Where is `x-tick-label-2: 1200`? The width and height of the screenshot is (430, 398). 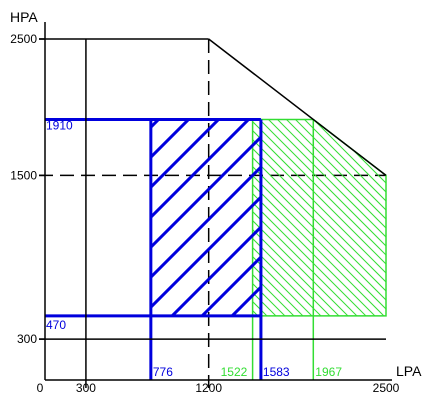
x-tick-label-2: 1200 is located at coordinates (208, 388).